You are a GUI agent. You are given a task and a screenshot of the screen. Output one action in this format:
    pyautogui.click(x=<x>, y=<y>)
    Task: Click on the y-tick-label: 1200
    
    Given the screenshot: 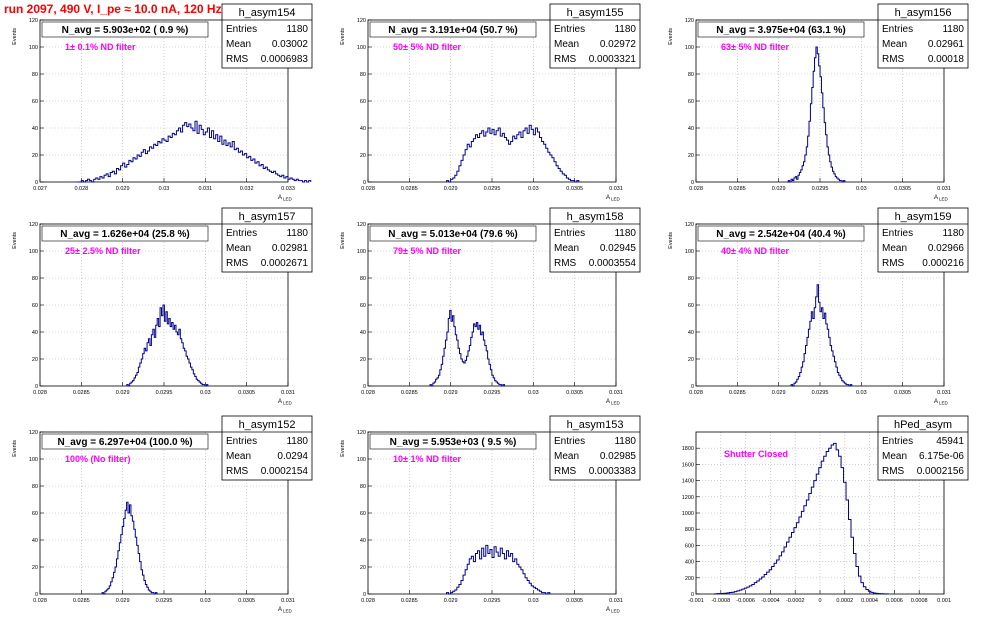 What is the action you would take?
    pyautogui.click(x=688, y=498)
    